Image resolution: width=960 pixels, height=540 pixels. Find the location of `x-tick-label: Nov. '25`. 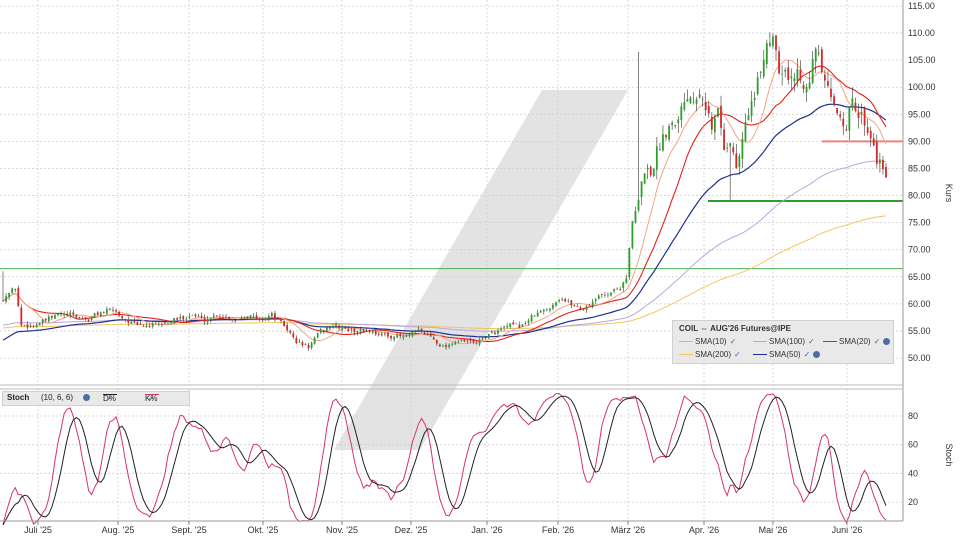

x-tick-label: Nov. '25 is located at coordinates (342, 530).